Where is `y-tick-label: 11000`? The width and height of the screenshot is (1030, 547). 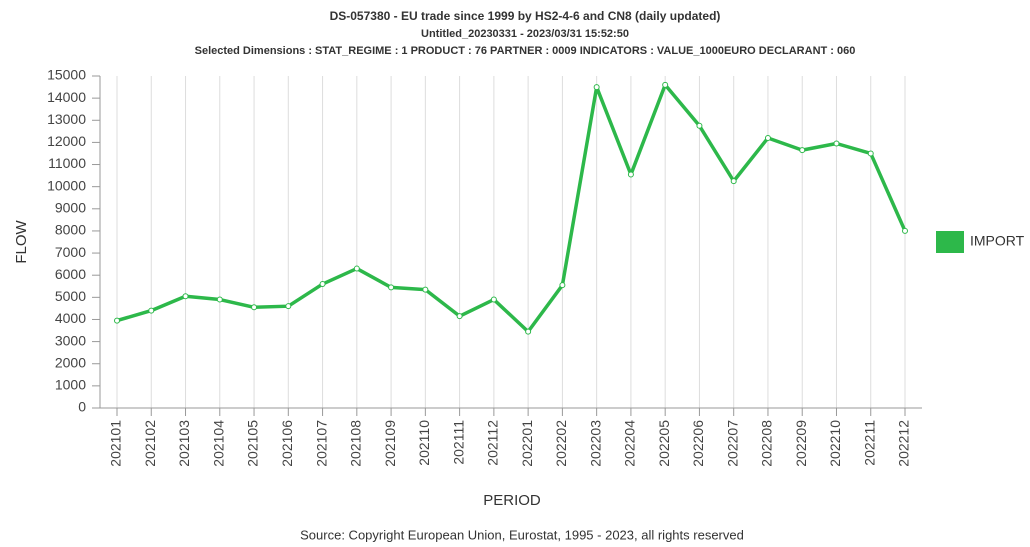 y-tick-label: 11000 is located at coordinates (67, 163).